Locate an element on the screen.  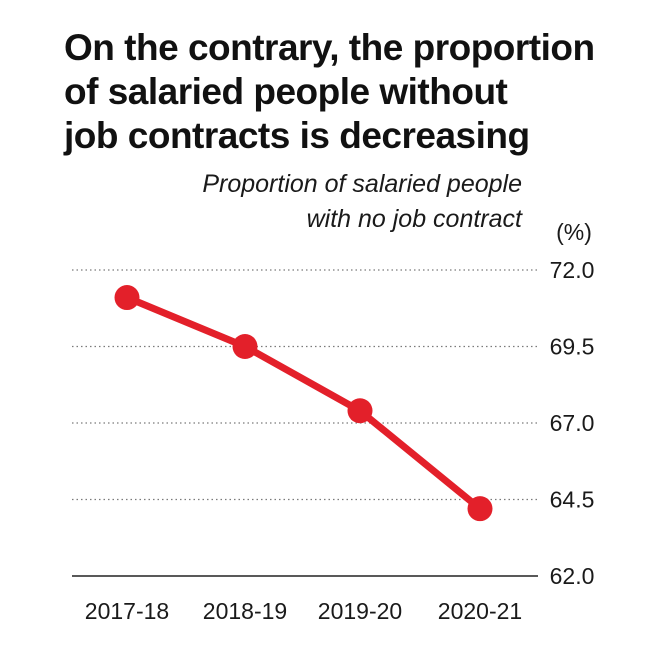
y-tick-label: 62.0 is located at coordinates (572, 576).